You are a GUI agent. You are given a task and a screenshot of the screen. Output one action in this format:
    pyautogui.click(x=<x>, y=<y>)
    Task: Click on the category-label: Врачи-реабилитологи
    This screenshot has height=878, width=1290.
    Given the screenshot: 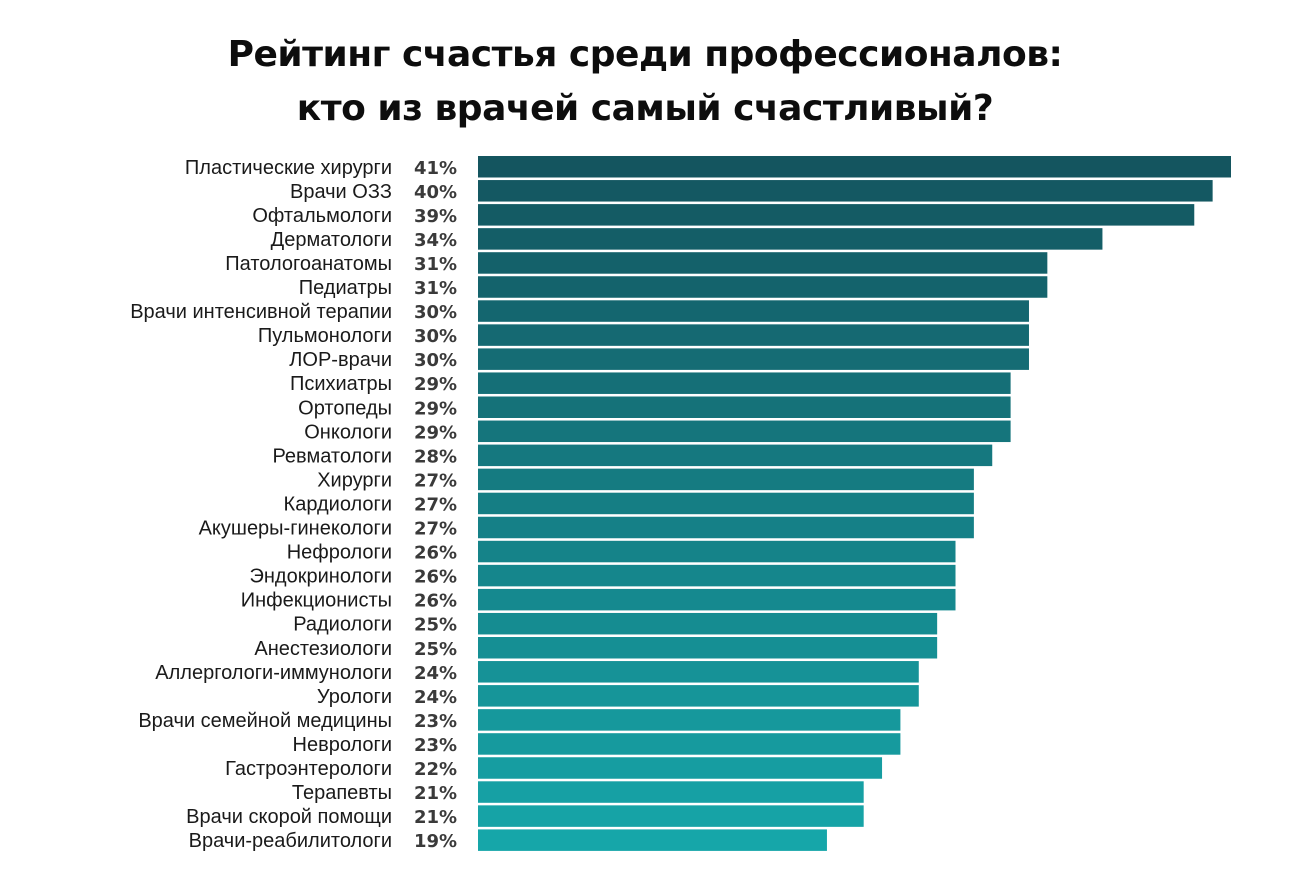 What is the action you would take?
    pyautogui.click(x=290, y=841)
    